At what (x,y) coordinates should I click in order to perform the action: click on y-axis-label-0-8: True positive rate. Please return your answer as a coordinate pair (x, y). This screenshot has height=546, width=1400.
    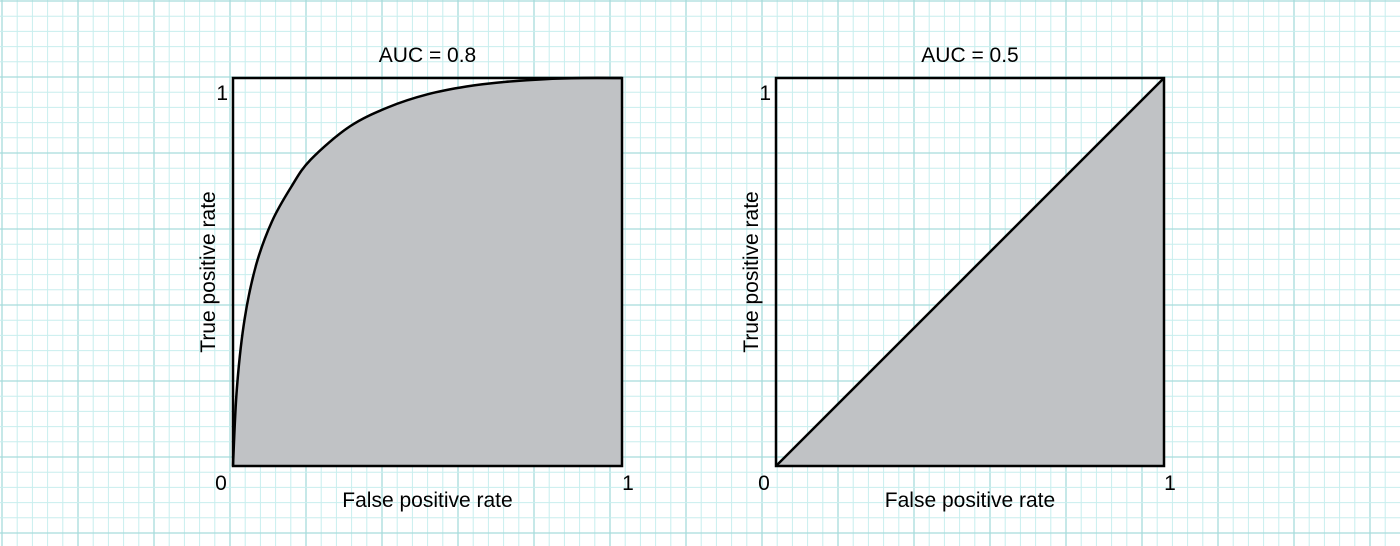
    Looking at the image, I should click on (208, 271).